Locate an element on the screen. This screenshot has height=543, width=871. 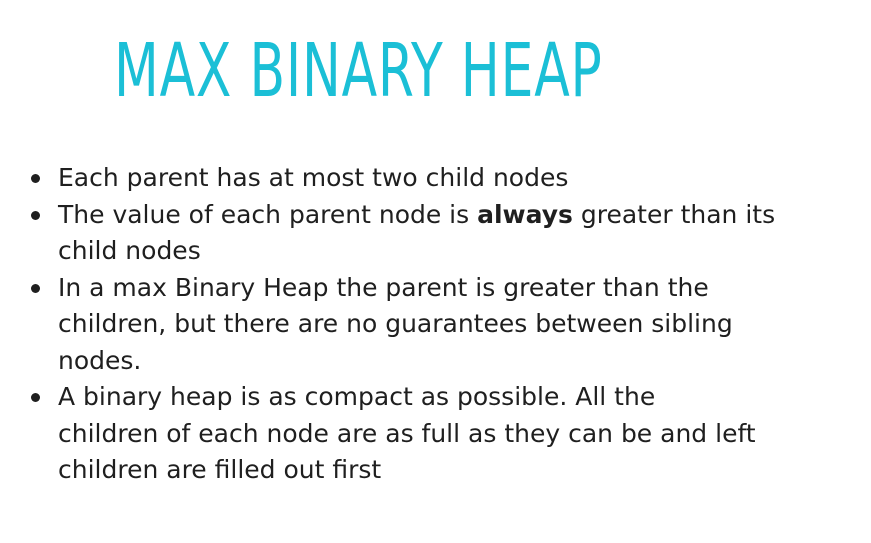
bullet-text-after: greater than its child nodes is located at coordinates (417, 232).